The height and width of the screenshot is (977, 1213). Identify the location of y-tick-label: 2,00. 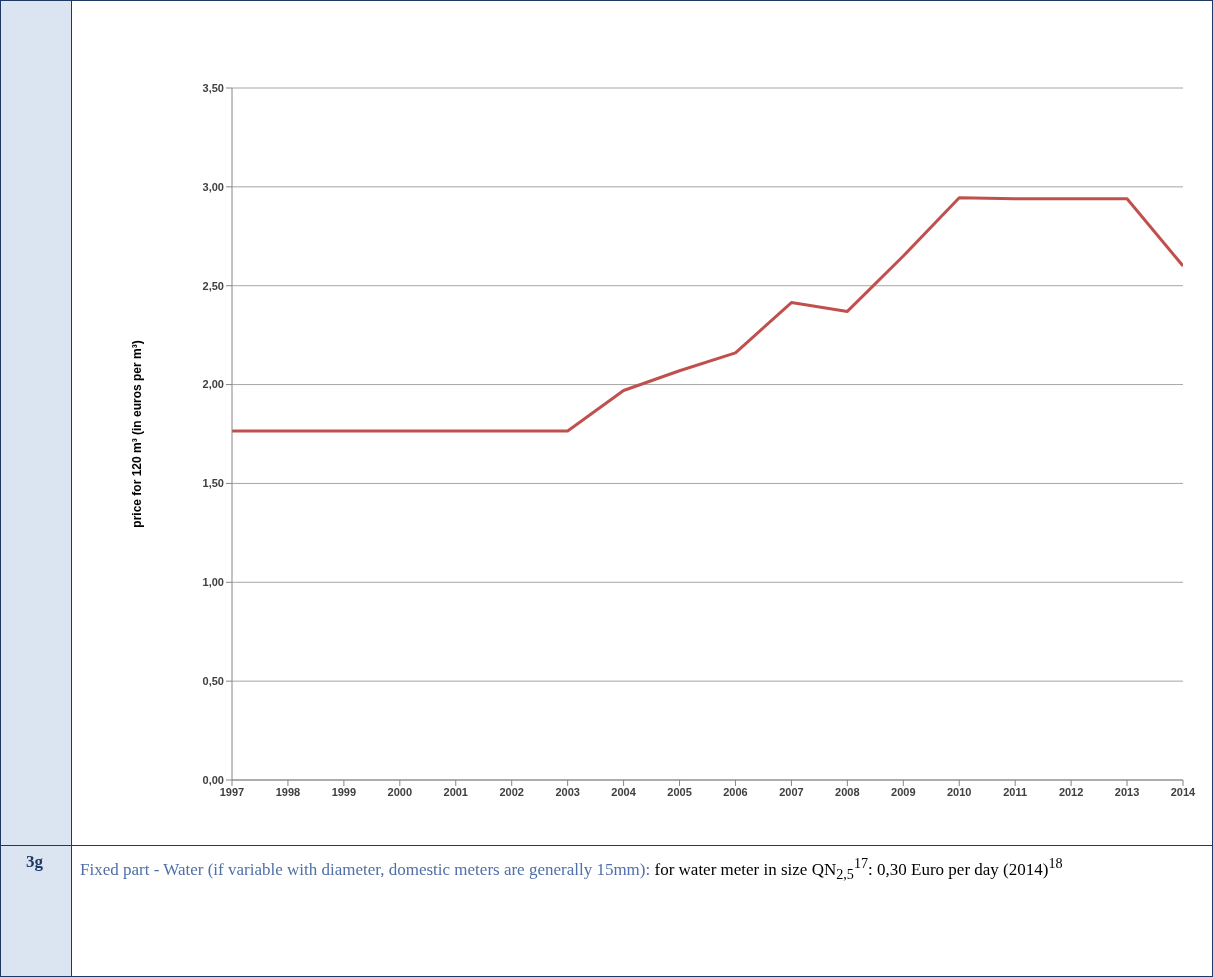
(213, 384).